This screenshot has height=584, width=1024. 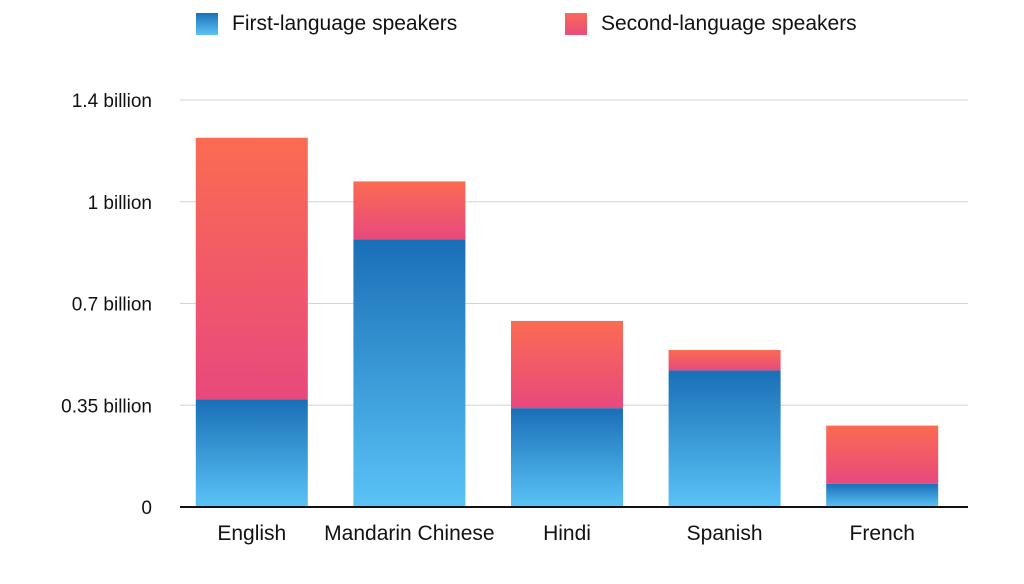 I want to click on y-tick-label: 1.4 billion, so click(x=112, y=101).